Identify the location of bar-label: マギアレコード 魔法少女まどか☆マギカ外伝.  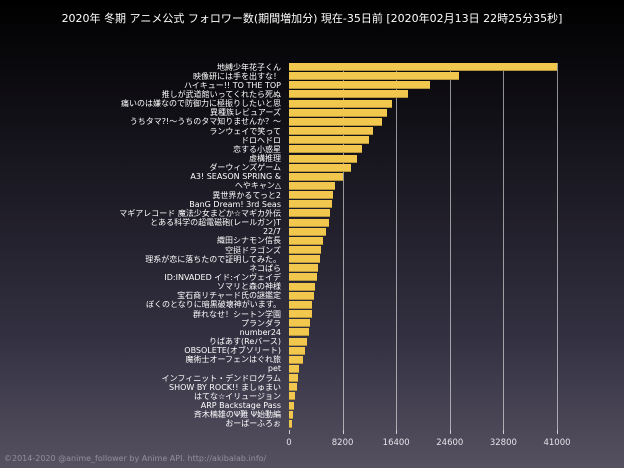
(200, 213).